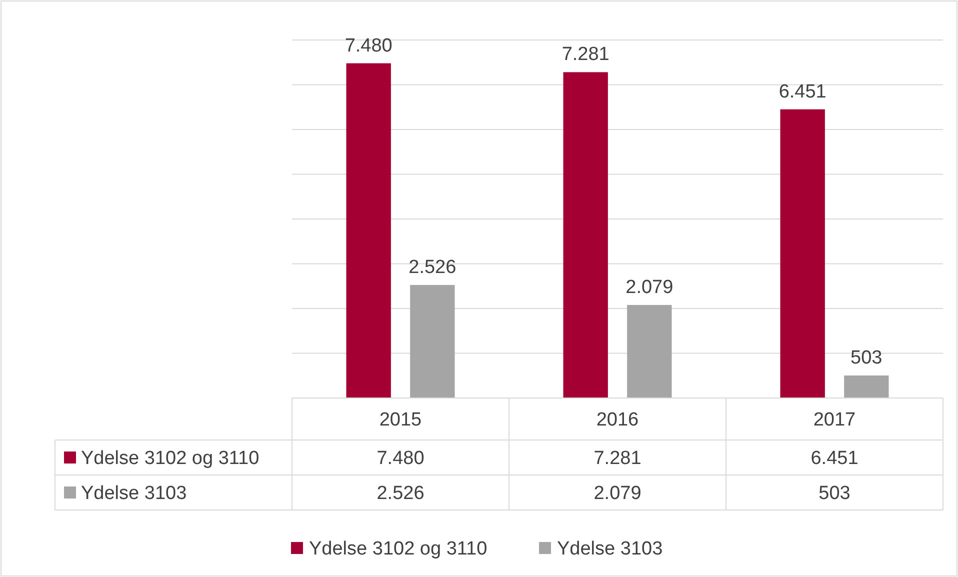 Image resolution: width=958 pixels, height=577 pixels. I want to click on data-label: 2.079, so click(618, 493).